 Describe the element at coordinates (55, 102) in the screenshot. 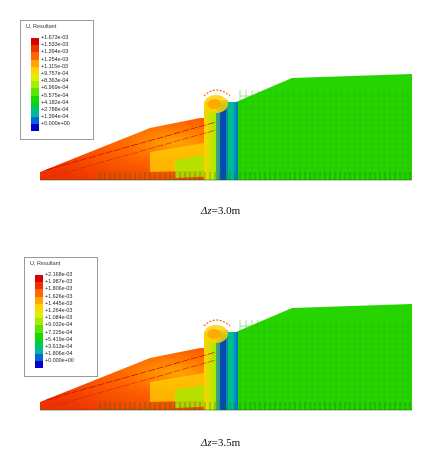

I see `legend-value: +4.182e-04` at that location.